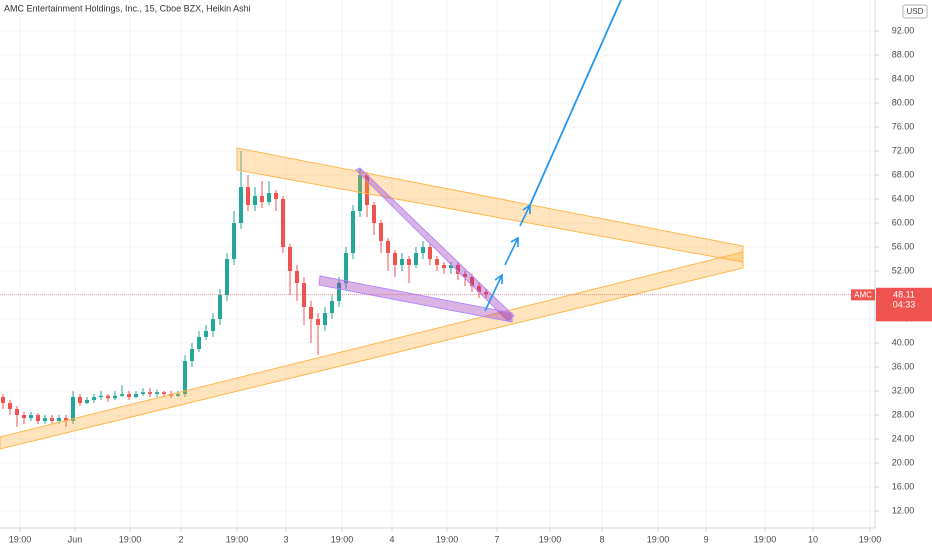 Image resolution: width=932 pixels, height=550 pixels. What do you see at coordinates (903, 126) in the screenshot?
I see `y-tick-label: 76.00` at bounding box center [903, 126].